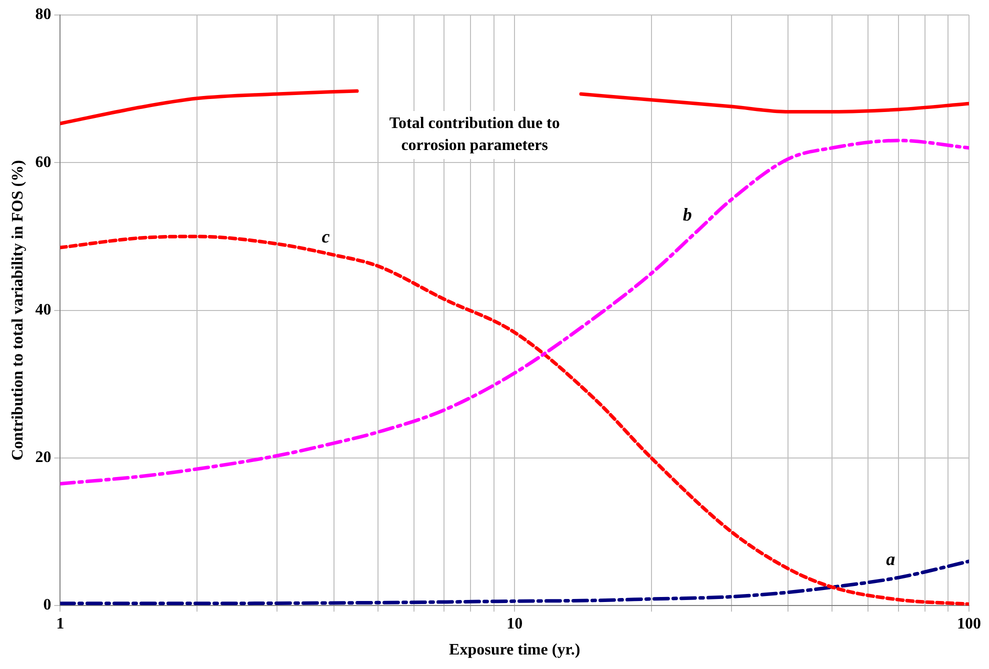  I want to click on y-tick-label: 40, so click(43, 309).